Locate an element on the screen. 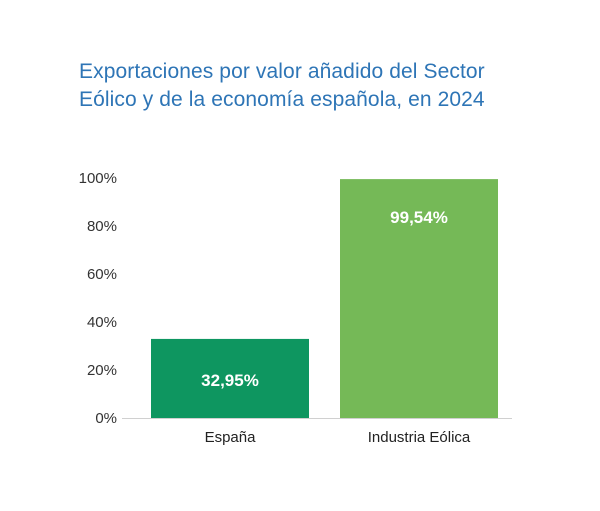  x-axis: España Industria Eólica is located at coordinates (338, 437).